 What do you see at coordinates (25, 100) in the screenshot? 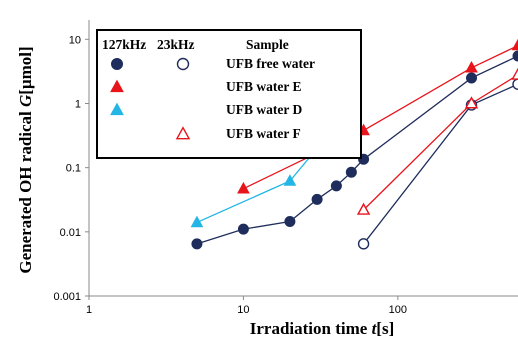
I see `y-axis-label-var: G` at bounding box center [25, 100].